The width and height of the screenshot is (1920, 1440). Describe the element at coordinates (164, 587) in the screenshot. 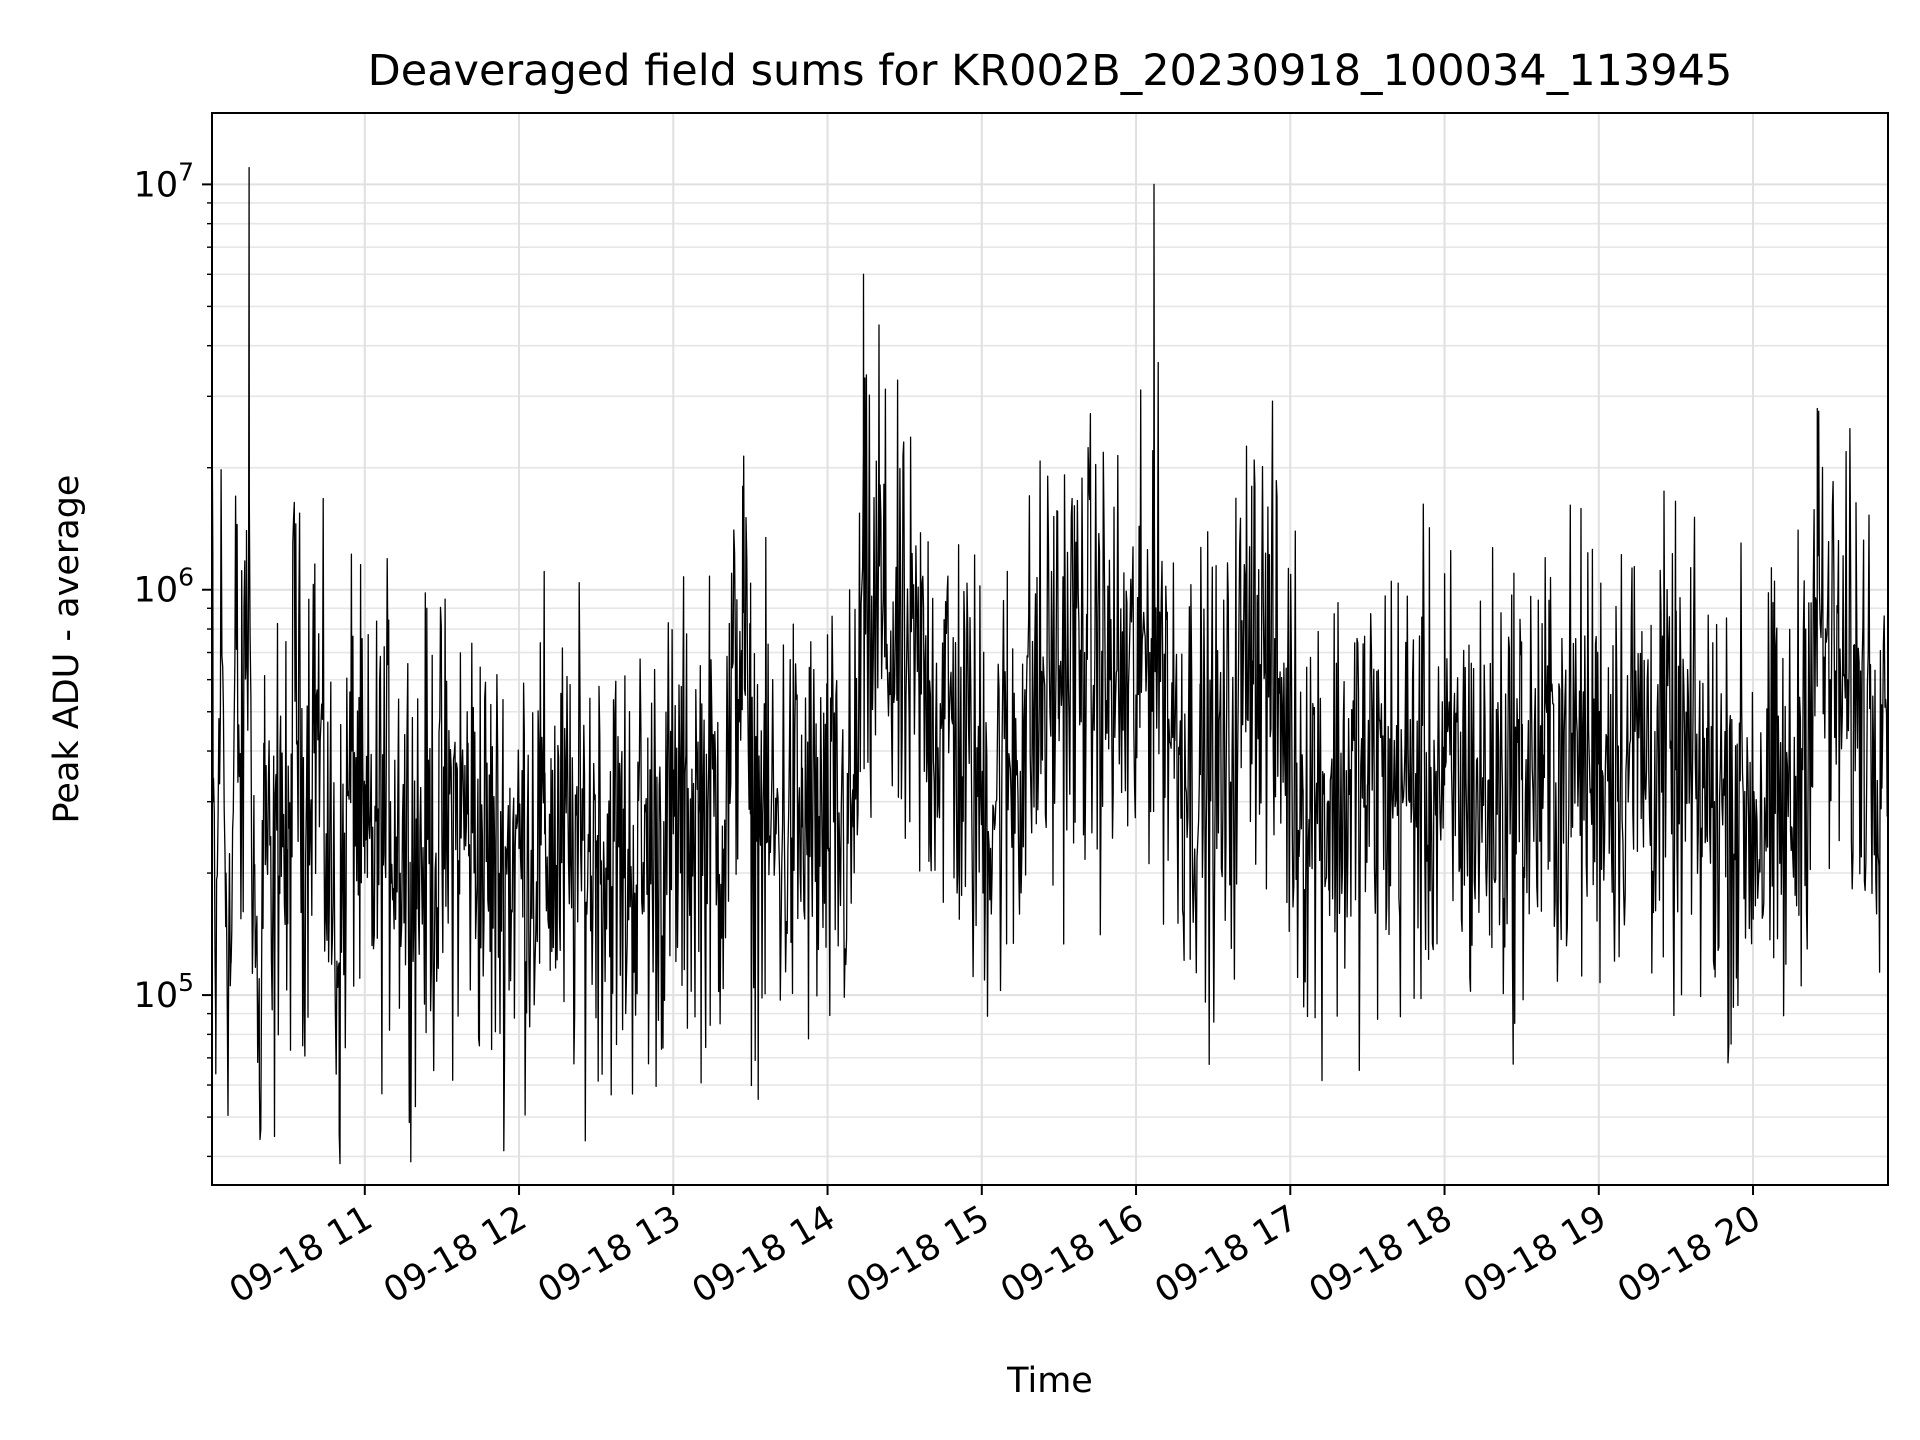

I see `y-tick-label: 10⁶` at that location.